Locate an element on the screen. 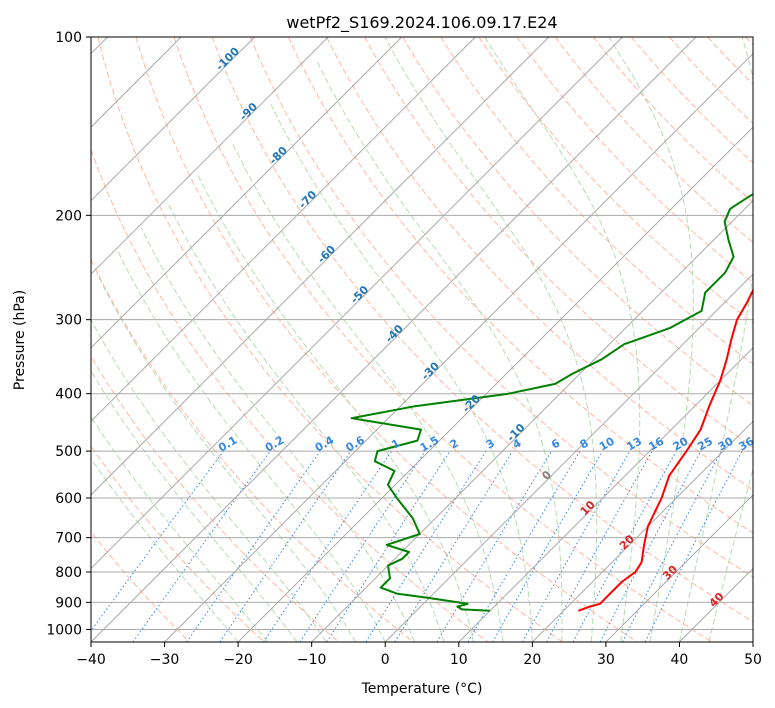 Image resolution: width=775 pixels, height=708 pixels. y-tick-label: 1000 is located at coordinates (64, 630).